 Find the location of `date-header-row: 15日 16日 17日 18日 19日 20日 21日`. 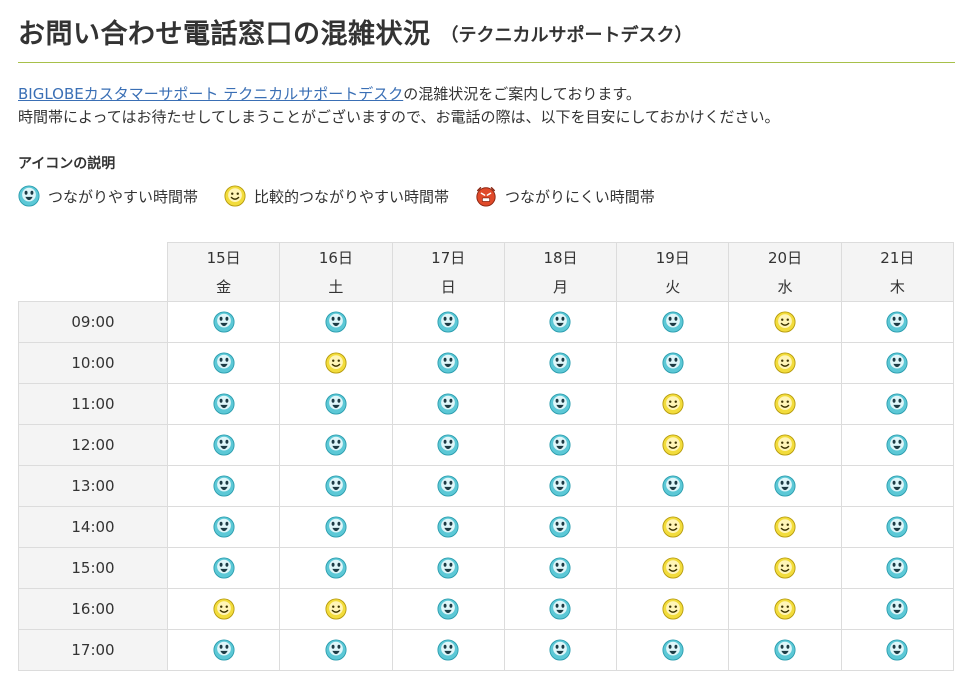

date-header-row: 15日 16日 17日 18日 19日 20日 21日 is located at coordinates (486, 272).